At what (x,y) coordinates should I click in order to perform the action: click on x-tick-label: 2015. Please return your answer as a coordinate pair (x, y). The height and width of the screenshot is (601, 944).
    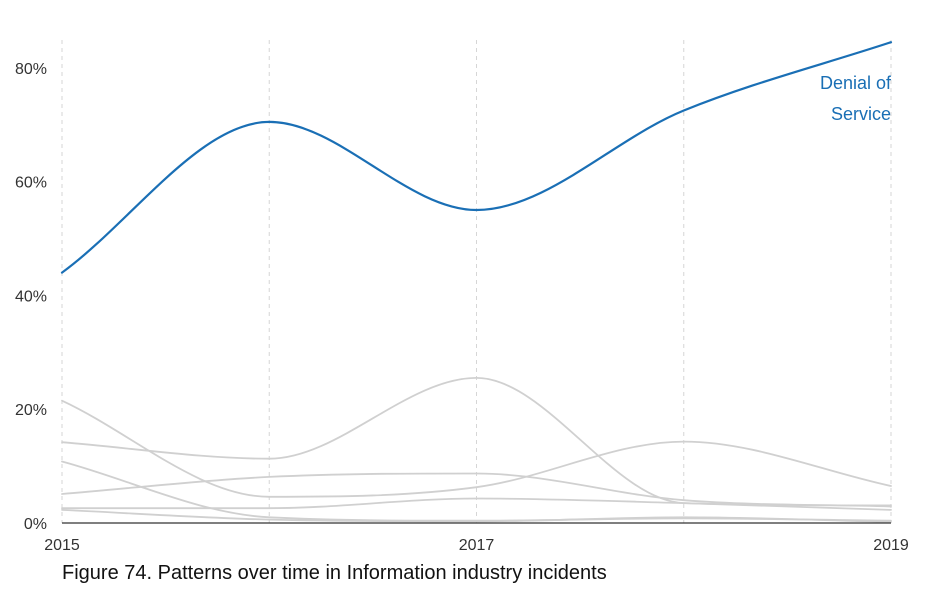
    Looking at the image, I should click on (62, 545).